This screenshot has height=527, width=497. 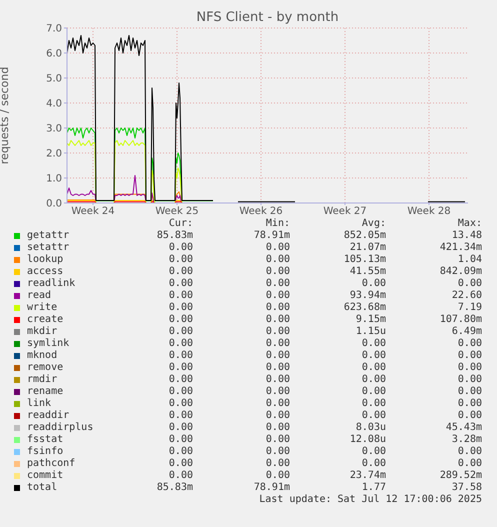 What do you see at coordinates (460, 319) in the screenshot?
I see `text: 107.80m` at bounding box center [460, 319].